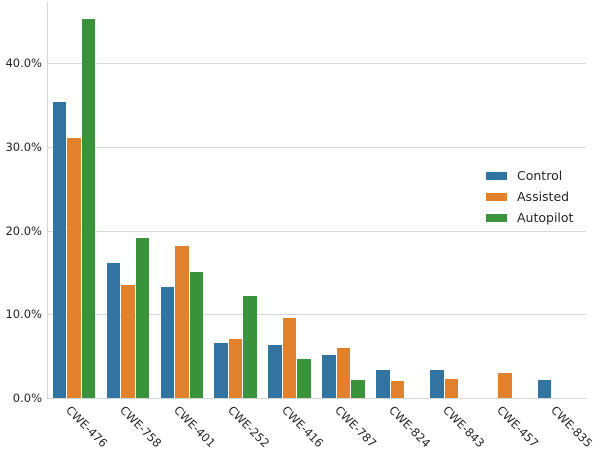  What do you see at coordinates (410, 427) in the screenshot?
I see `x-tick-label: CWE-824` at bounding box center [410, 427].